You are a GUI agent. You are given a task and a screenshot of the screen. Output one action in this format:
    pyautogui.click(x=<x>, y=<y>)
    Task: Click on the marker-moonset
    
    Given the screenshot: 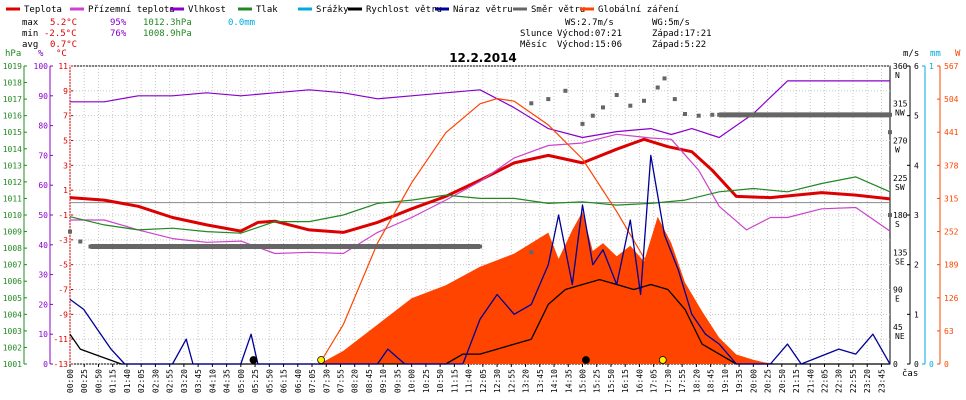 What is the action you would take?
    pyautogui.click(x=253, y=360)
    